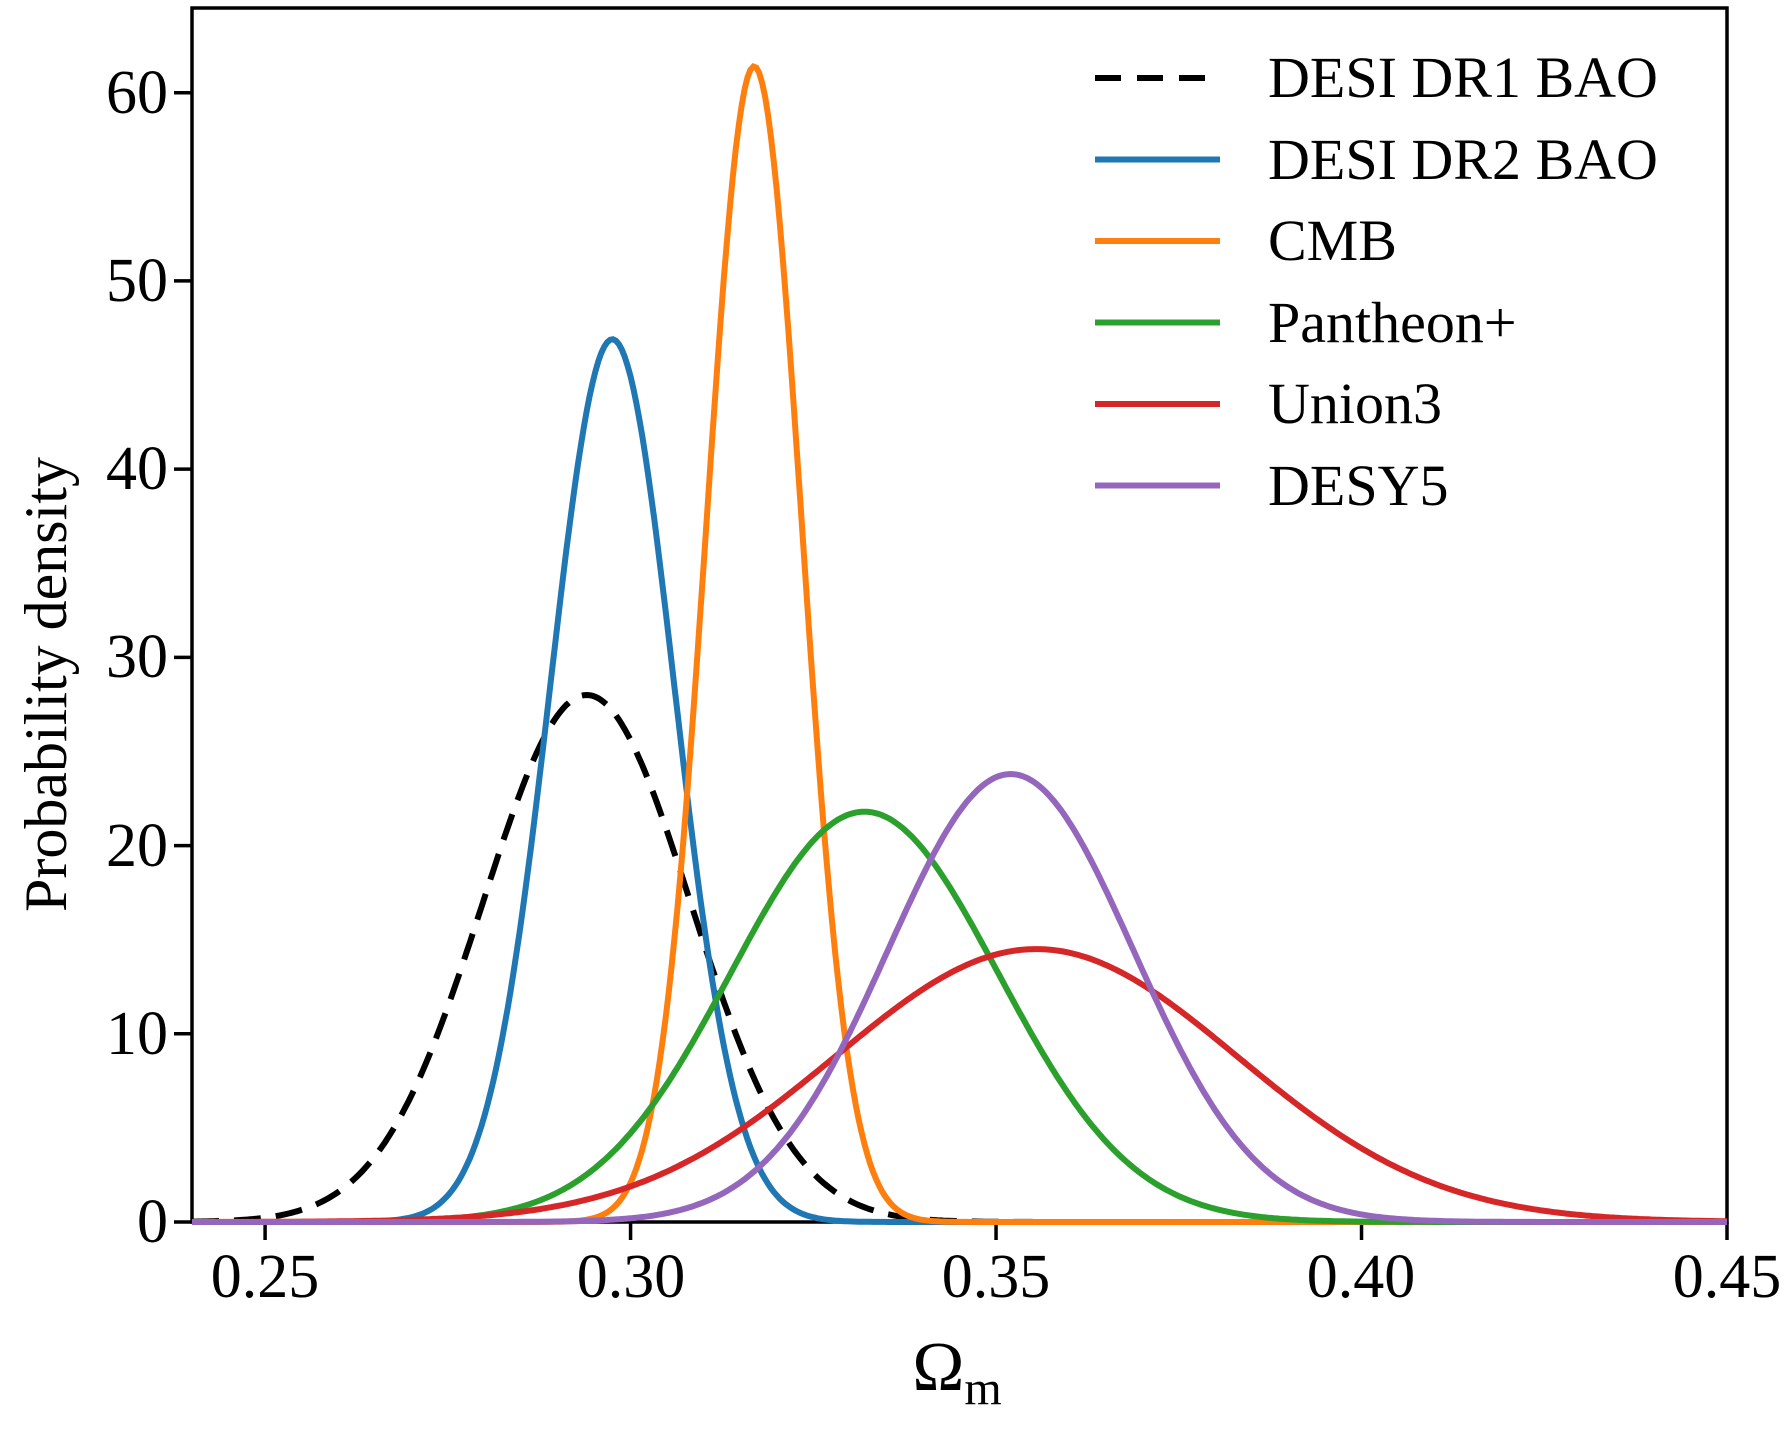 Image resolution: width=1788 pixels, height=1430 pixels. I want to click on x-axis-label: Ωm, so click(956, 1371).